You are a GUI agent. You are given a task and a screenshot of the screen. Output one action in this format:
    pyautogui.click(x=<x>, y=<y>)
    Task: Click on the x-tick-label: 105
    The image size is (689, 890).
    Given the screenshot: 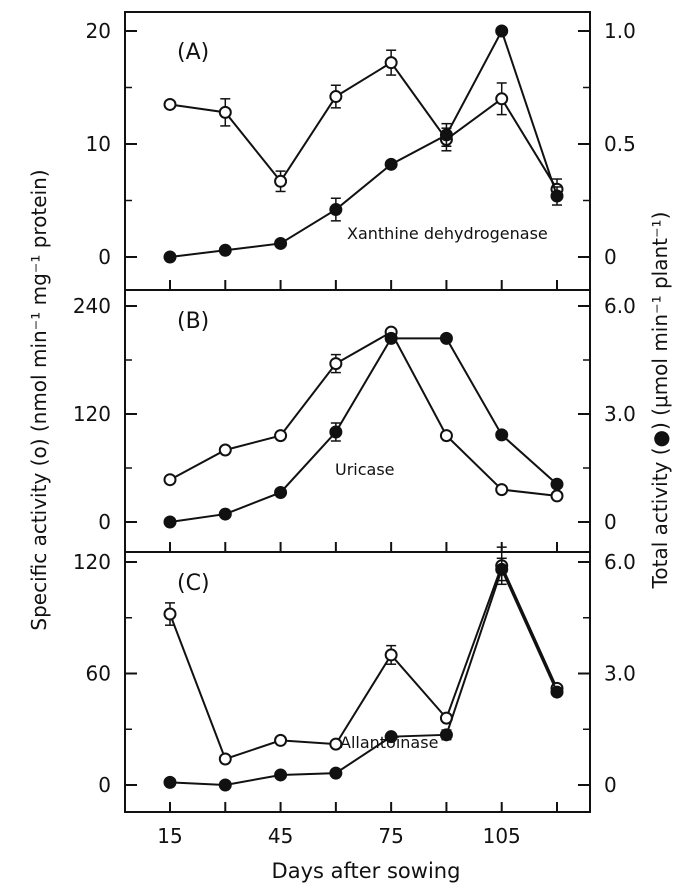 What is the action you would take?
    pyautogui.click(x=502, y=836)
    